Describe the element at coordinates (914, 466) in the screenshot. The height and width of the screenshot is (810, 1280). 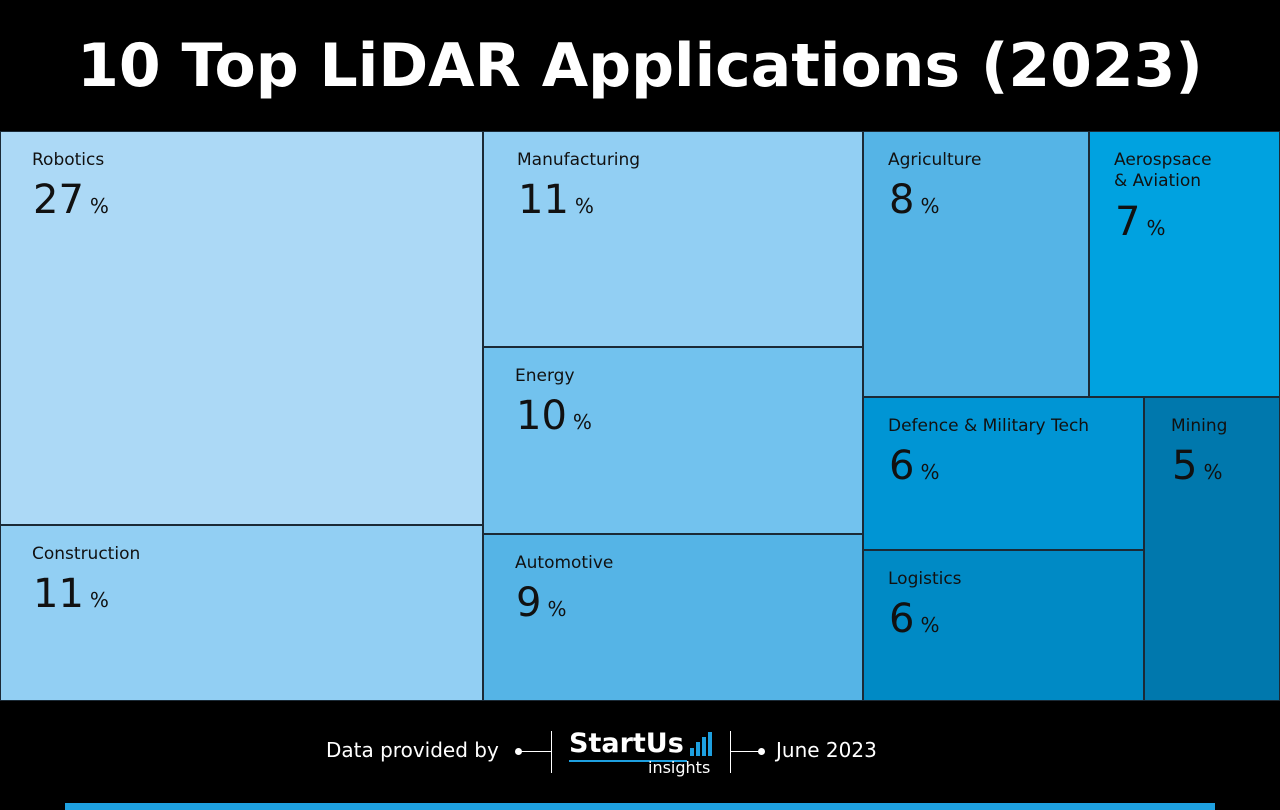
I see `tile-value-defence-military-tech: 6%` at that location.